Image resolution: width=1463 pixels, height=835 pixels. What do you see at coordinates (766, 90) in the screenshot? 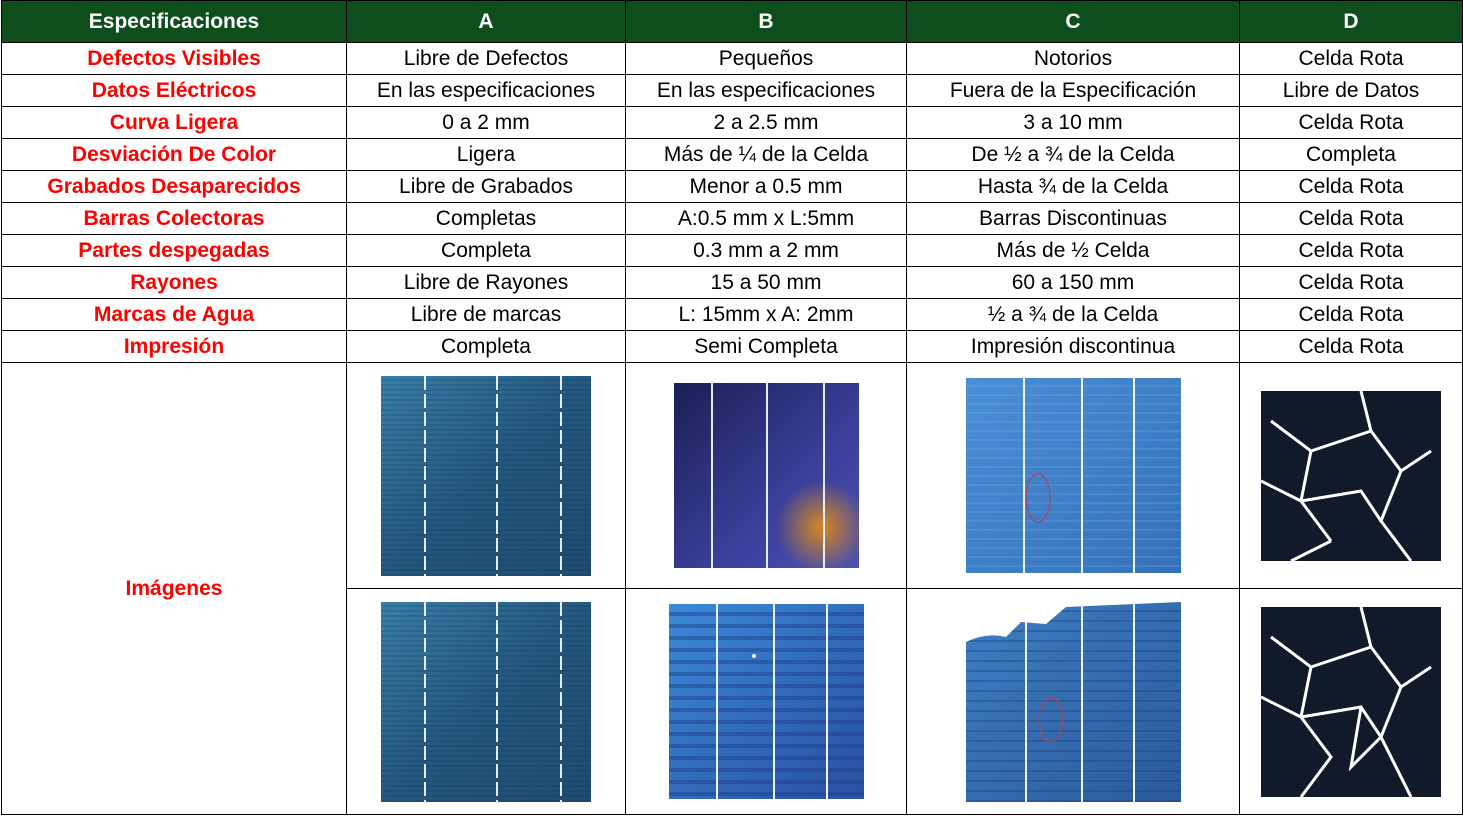
I see `cell-b: En las especificaciones` at bounding box center [766, 90].